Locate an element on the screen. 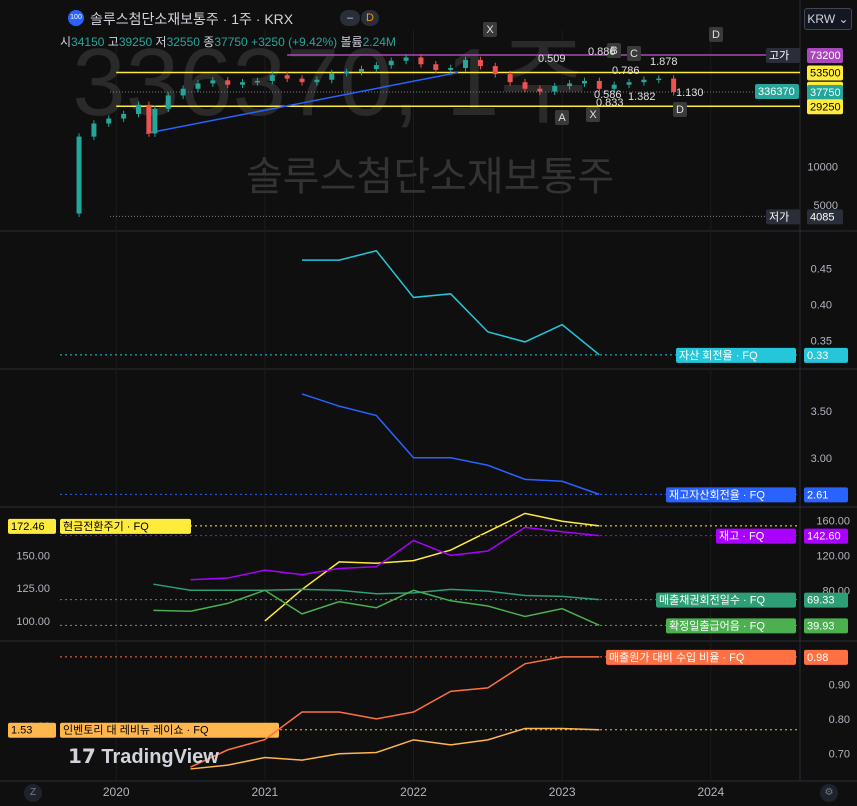  settings-gear-icon: ⚙ is located at coordinates (829, 793).